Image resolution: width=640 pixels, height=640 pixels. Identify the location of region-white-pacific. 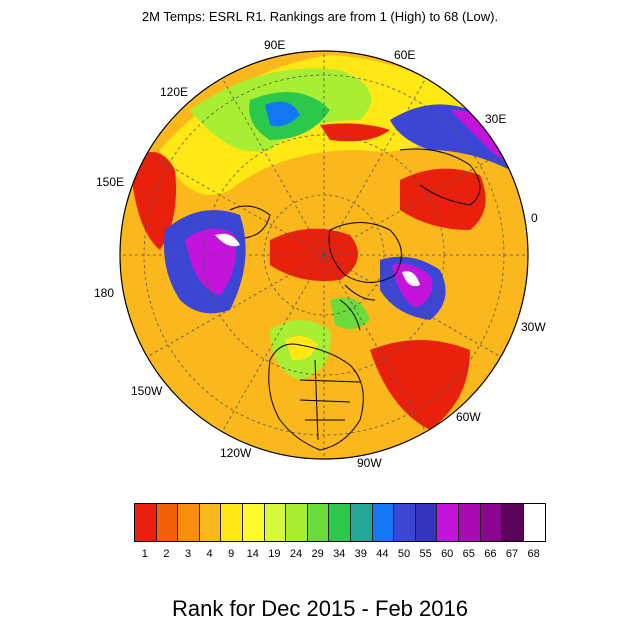
(227, 240).